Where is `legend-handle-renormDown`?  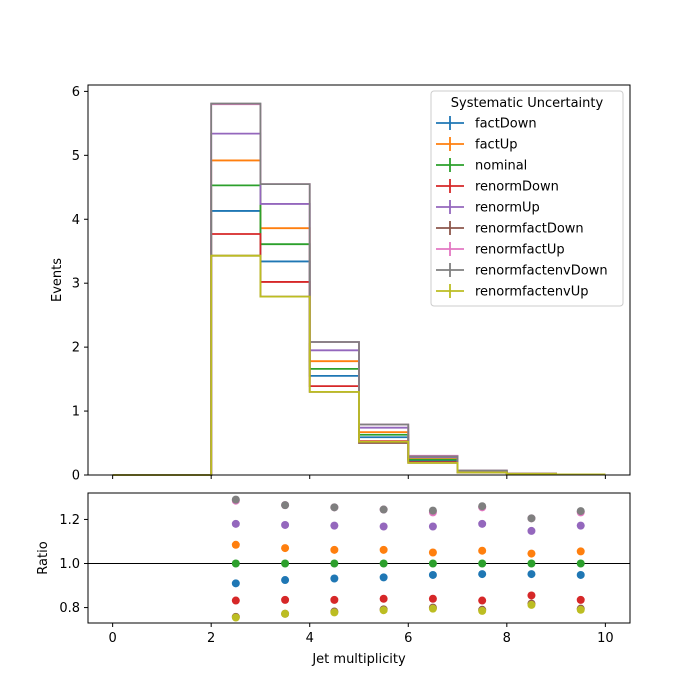 legend-handle-renormDown is located at coordinates (450, 186).